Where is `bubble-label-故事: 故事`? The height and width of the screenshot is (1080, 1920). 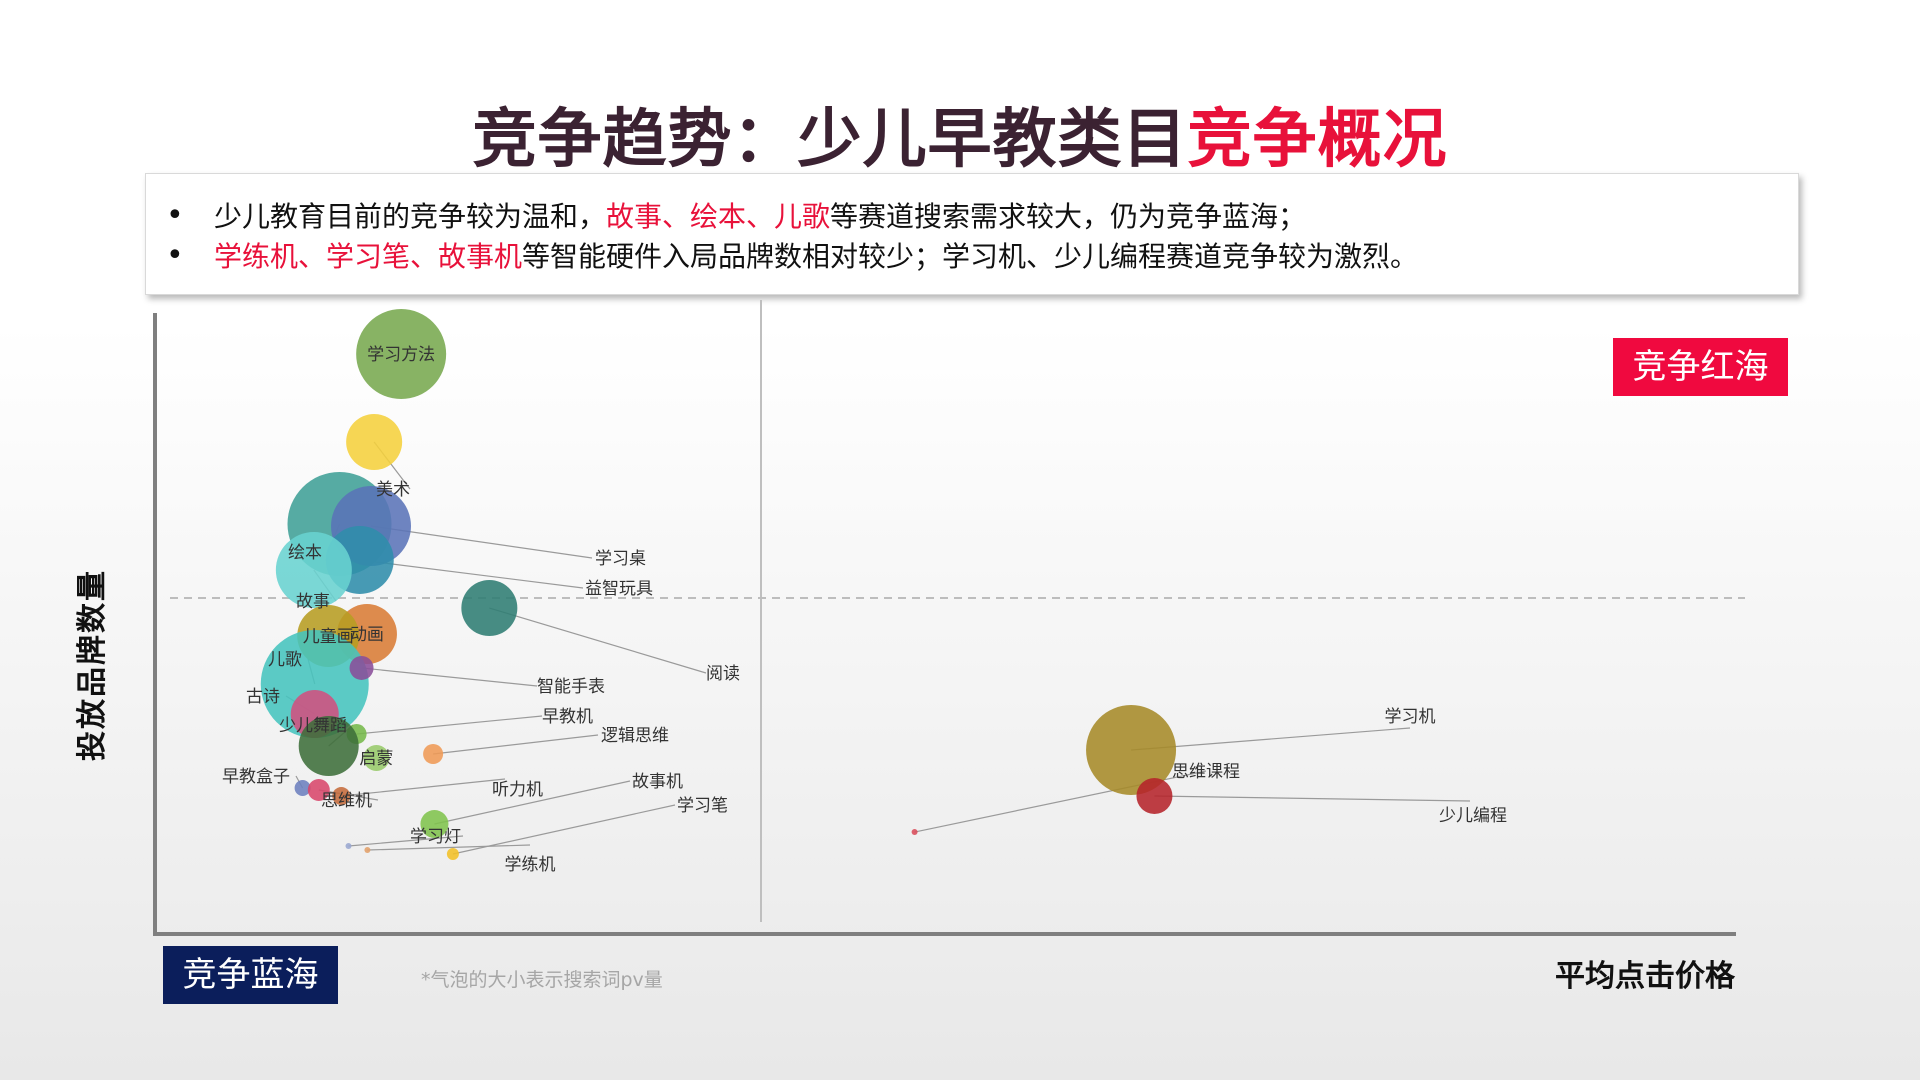 bubble-label-故事: 故事 is located at coordinates (313, 602).